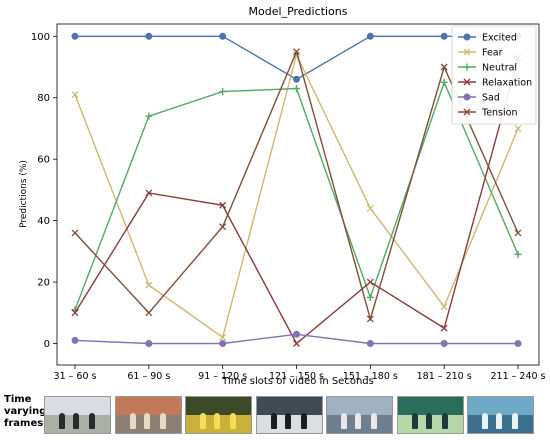  Describe the element at coordinates (75, 376) in the screenshot. I see `x-tick-label: 31 – 60 s` at that location.